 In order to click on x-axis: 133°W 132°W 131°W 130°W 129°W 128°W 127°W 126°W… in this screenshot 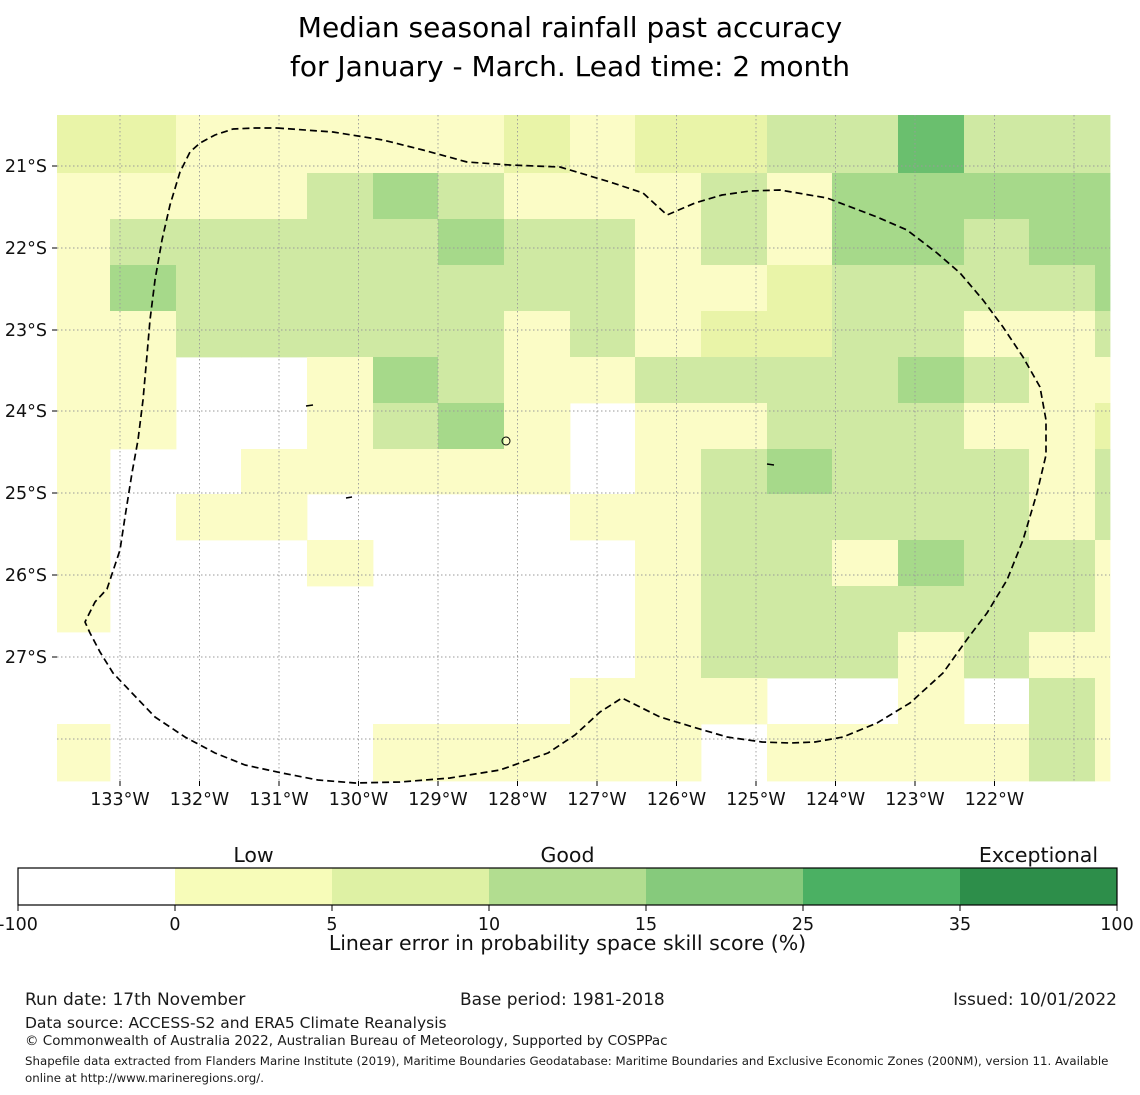, I will do `click(557, 795)`.